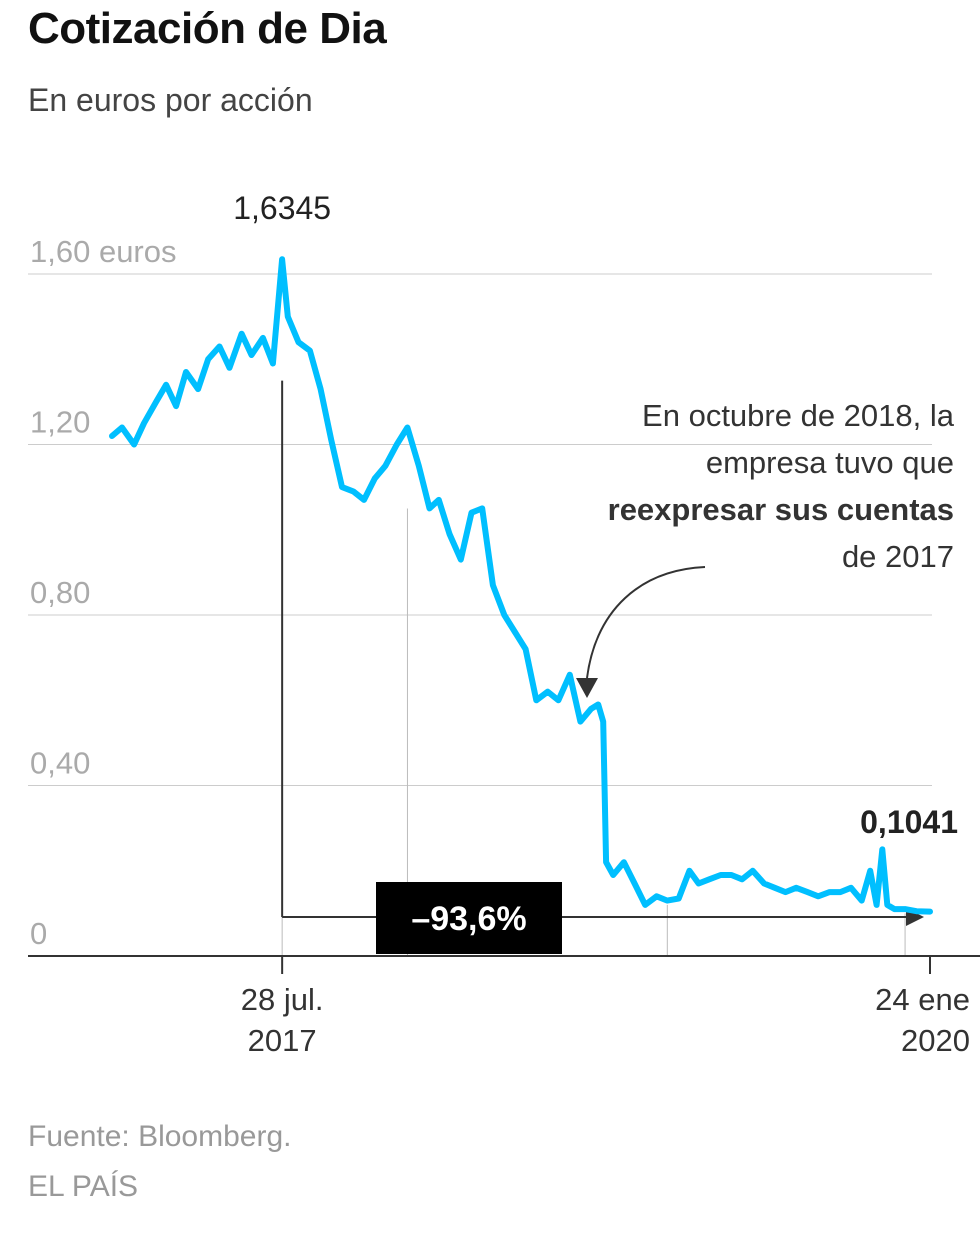  I want to click on annotation-bold: reexpresar sus cuentas, so click(780, 509).